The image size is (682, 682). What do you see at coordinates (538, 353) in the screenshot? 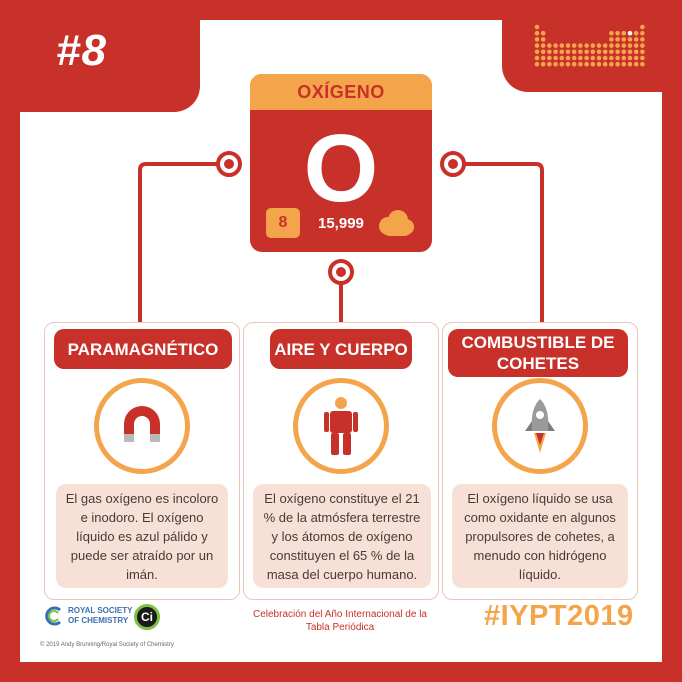
I see `title-rocket-fuel: COMBUSTIBLE DE COHETES` at bounding box center [538, 353].